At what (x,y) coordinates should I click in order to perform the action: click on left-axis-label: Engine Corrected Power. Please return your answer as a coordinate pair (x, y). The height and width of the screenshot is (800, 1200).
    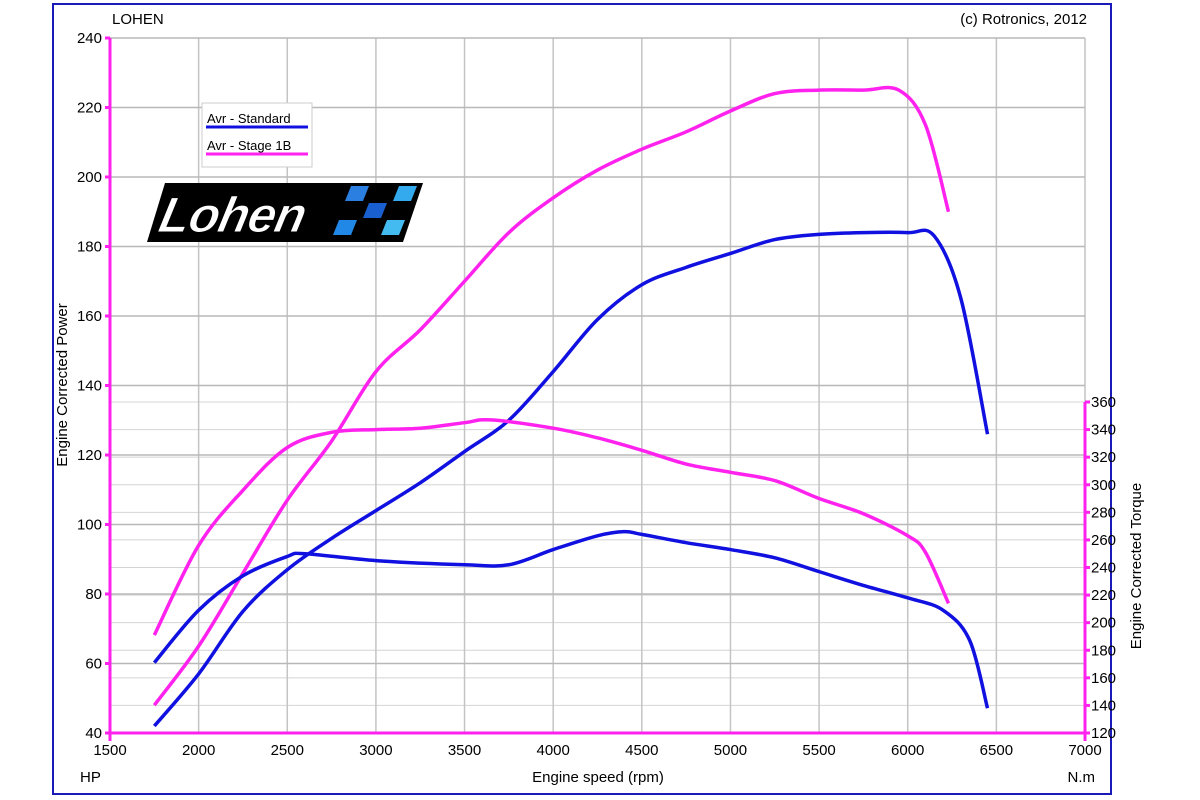
    Looking at the image, I should click on (62, 384).